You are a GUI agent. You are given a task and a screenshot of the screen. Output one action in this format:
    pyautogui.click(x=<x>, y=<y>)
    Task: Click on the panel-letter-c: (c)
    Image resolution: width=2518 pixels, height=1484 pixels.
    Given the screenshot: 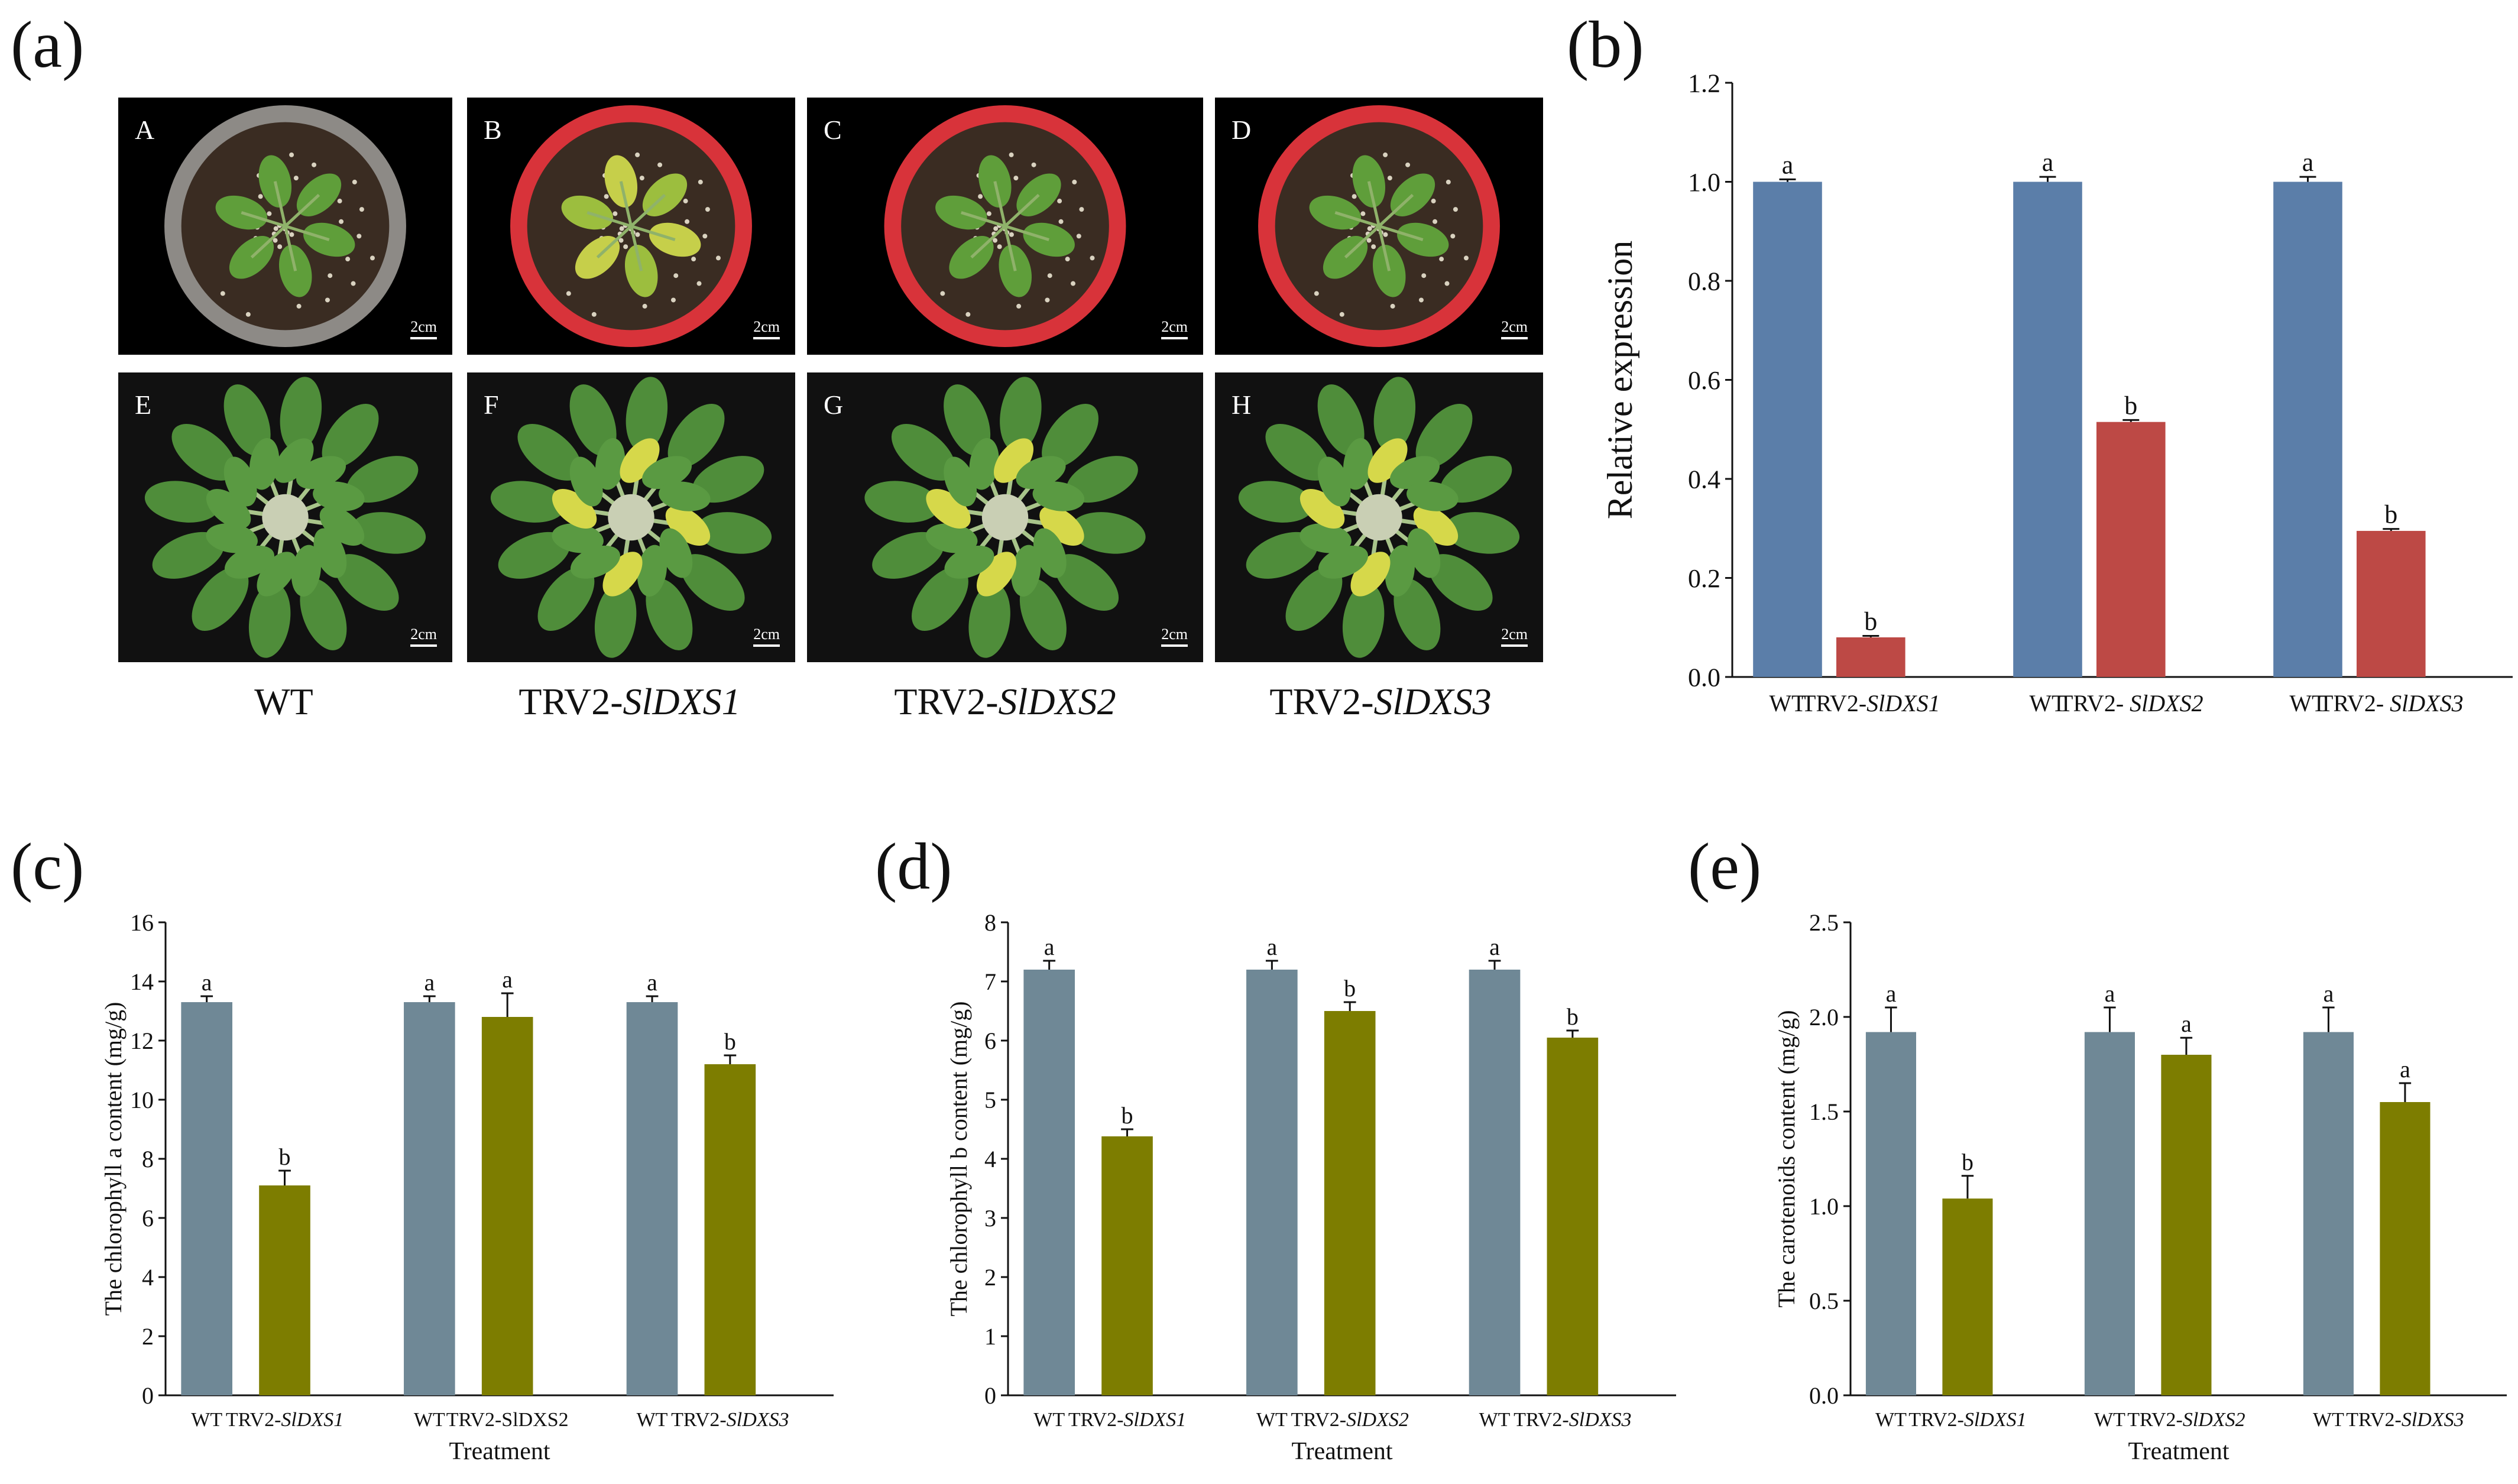 What is the action you would take?
    pyautogui.click(x=48, y=866)
    